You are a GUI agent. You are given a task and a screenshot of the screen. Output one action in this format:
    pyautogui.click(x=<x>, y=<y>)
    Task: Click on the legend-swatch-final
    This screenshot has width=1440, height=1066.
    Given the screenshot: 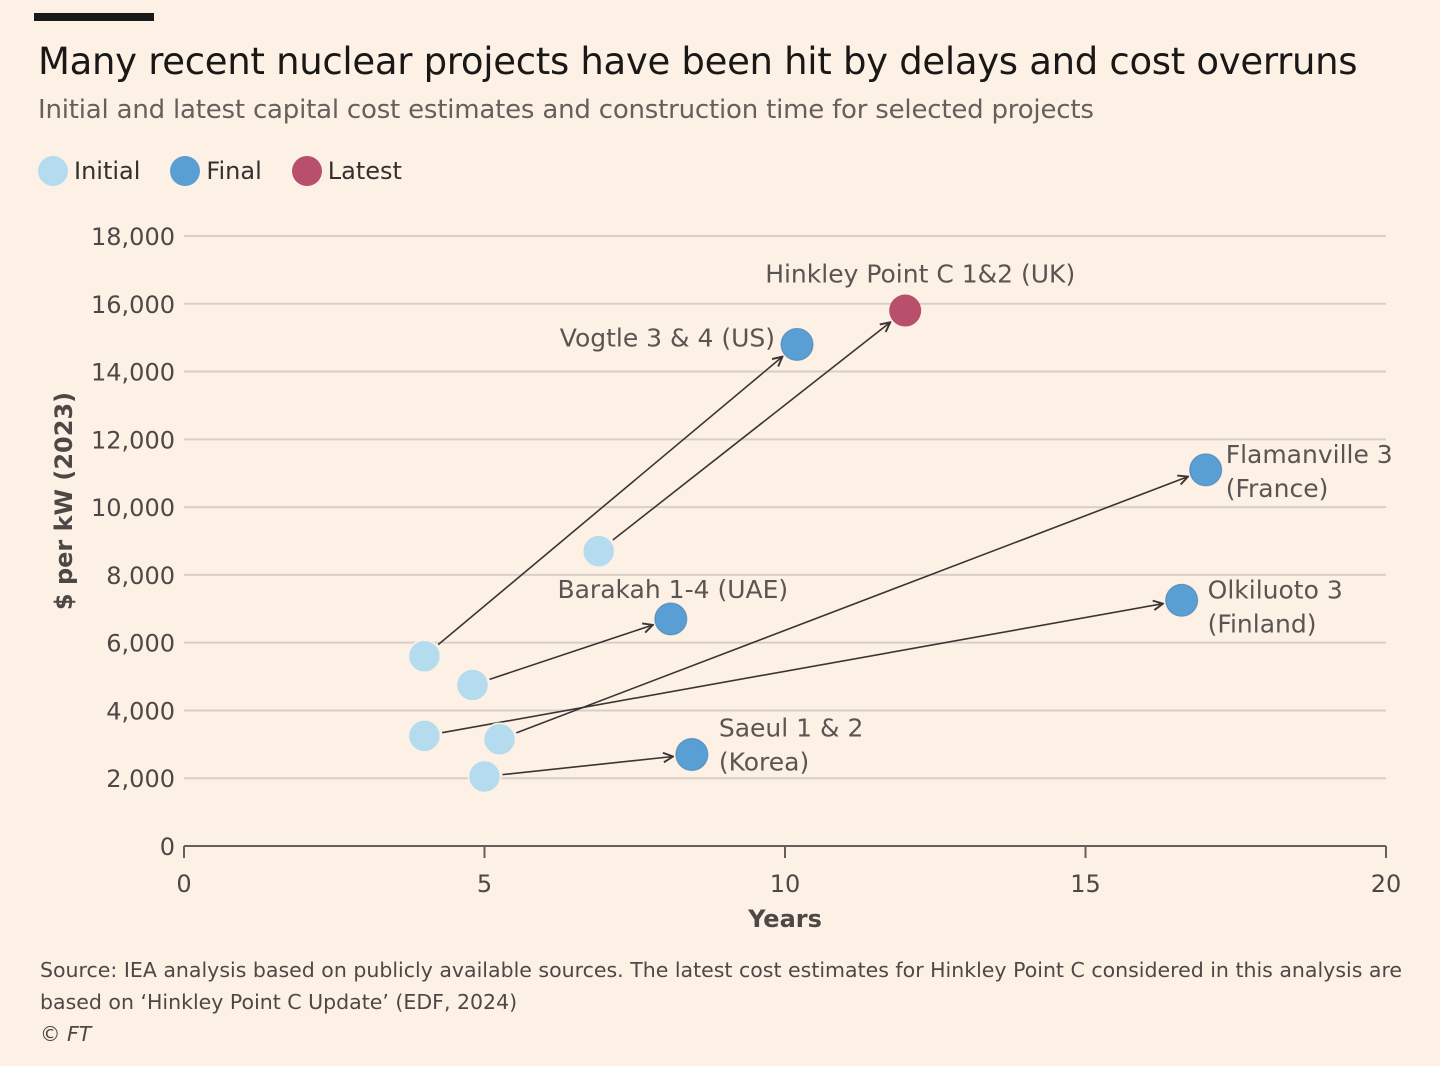 What is the action you would take?
    pyautogui.click(x=185, y=171)
    